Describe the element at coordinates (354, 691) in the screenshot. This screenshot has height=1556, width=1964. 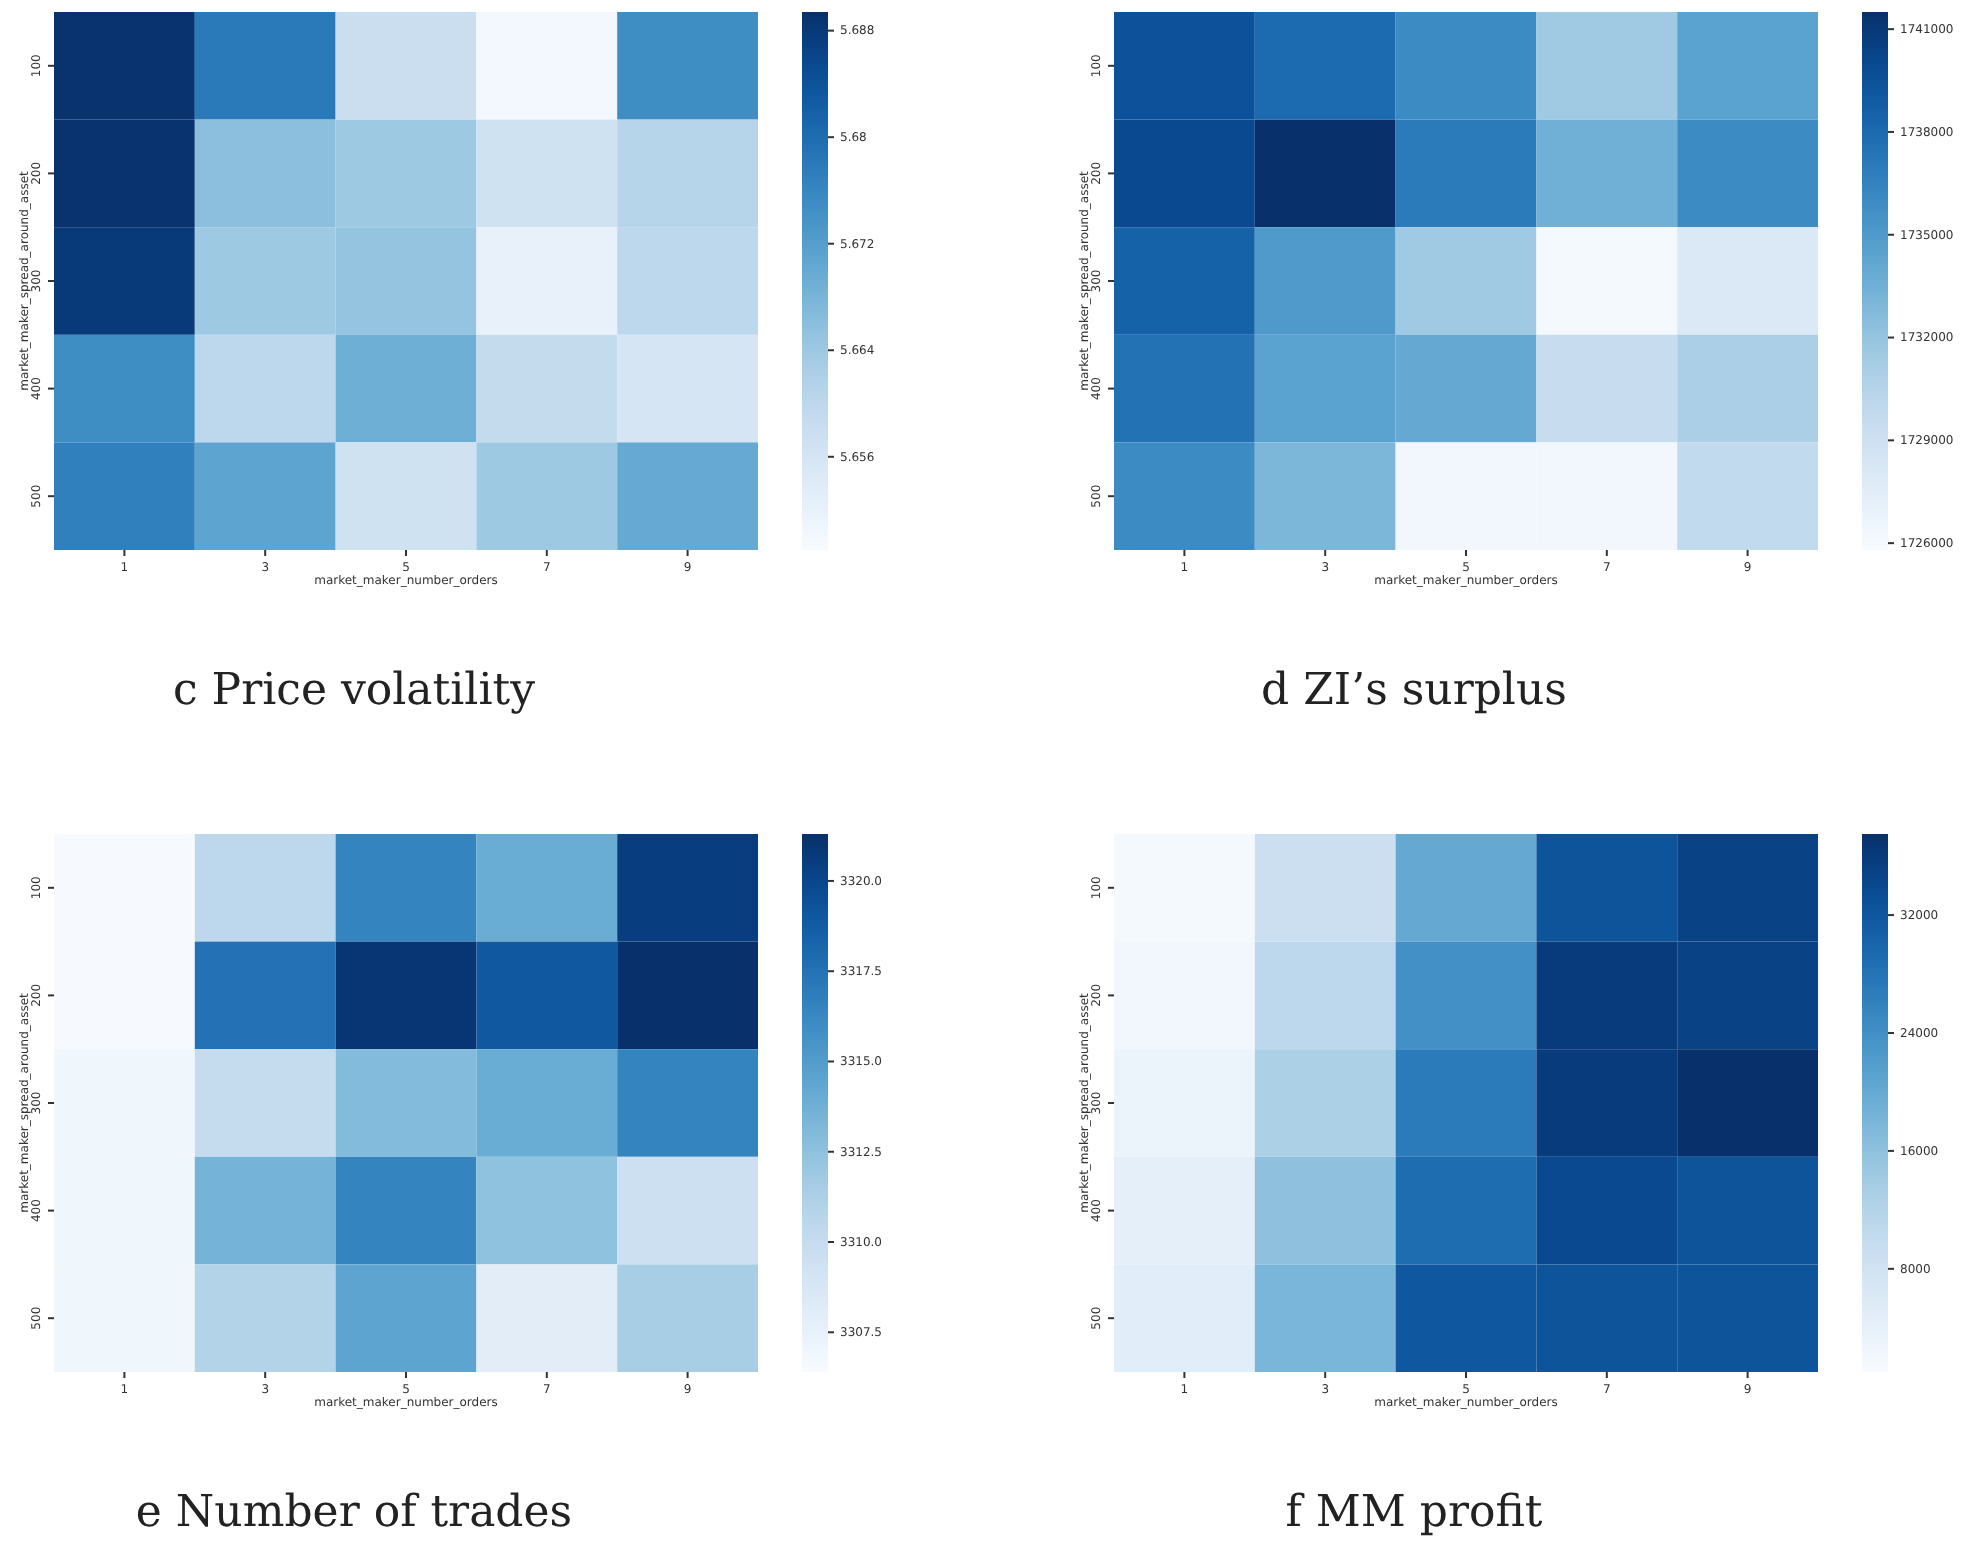
I see `text: c Price volatility` at that location.